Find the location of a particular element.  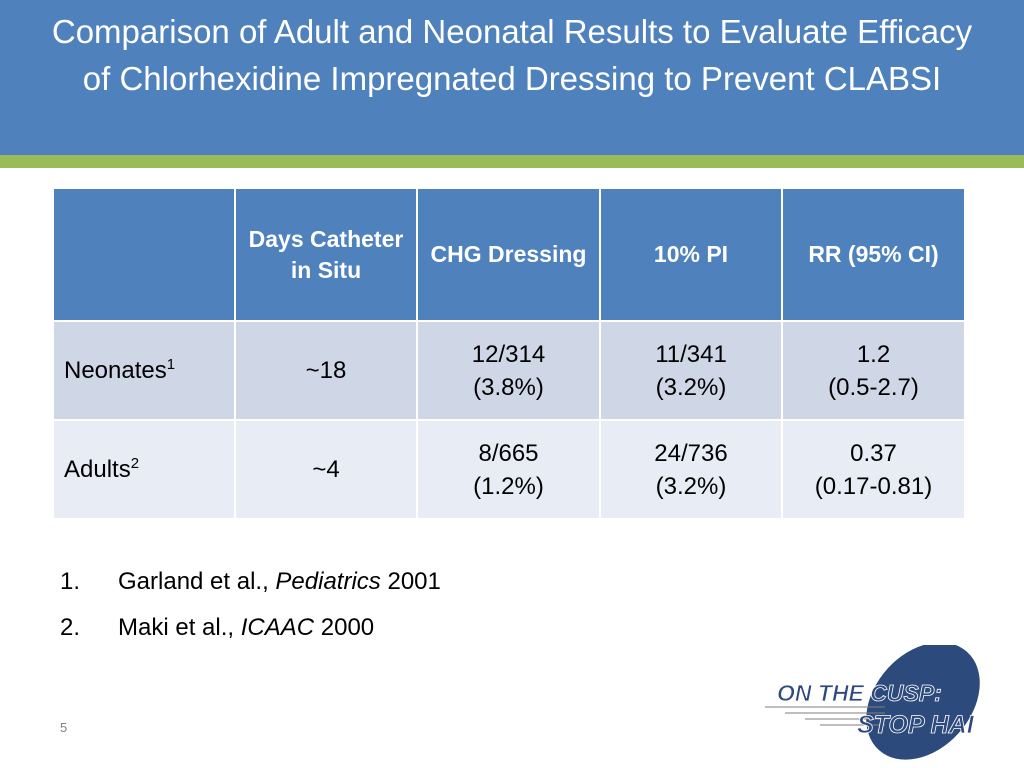

rr-cell: 1.2 (0.5-2.7) is located at coordinates (873, 370).